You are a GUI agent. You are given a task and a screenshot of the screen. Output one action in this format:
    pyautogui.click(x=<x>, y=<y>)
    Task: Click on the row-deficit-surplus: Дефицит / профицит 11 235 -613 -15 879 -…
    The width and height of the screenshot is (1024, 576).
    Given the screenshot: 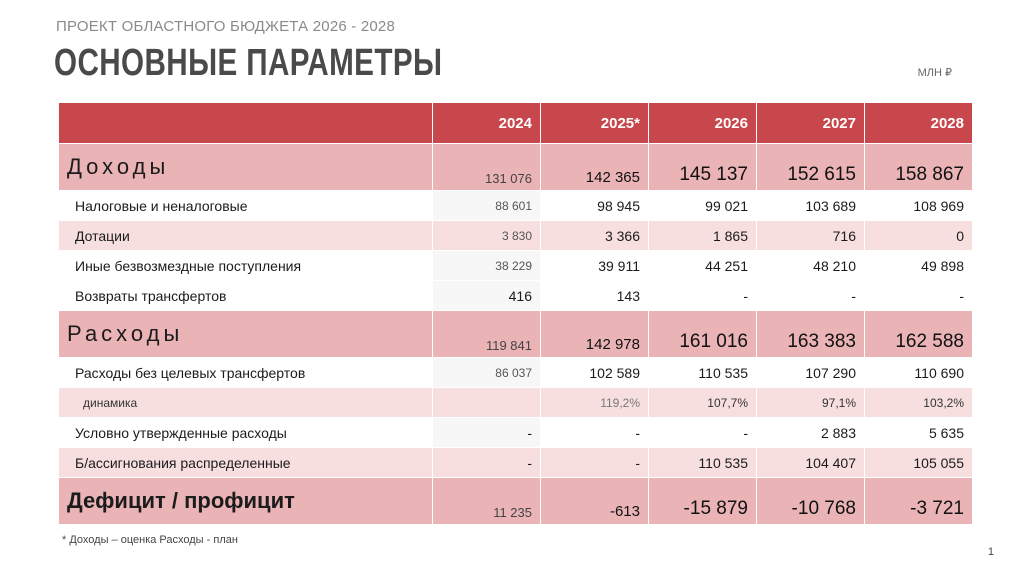 What is the action you would take?
    pyautogui.click(x=515, y=501)
    